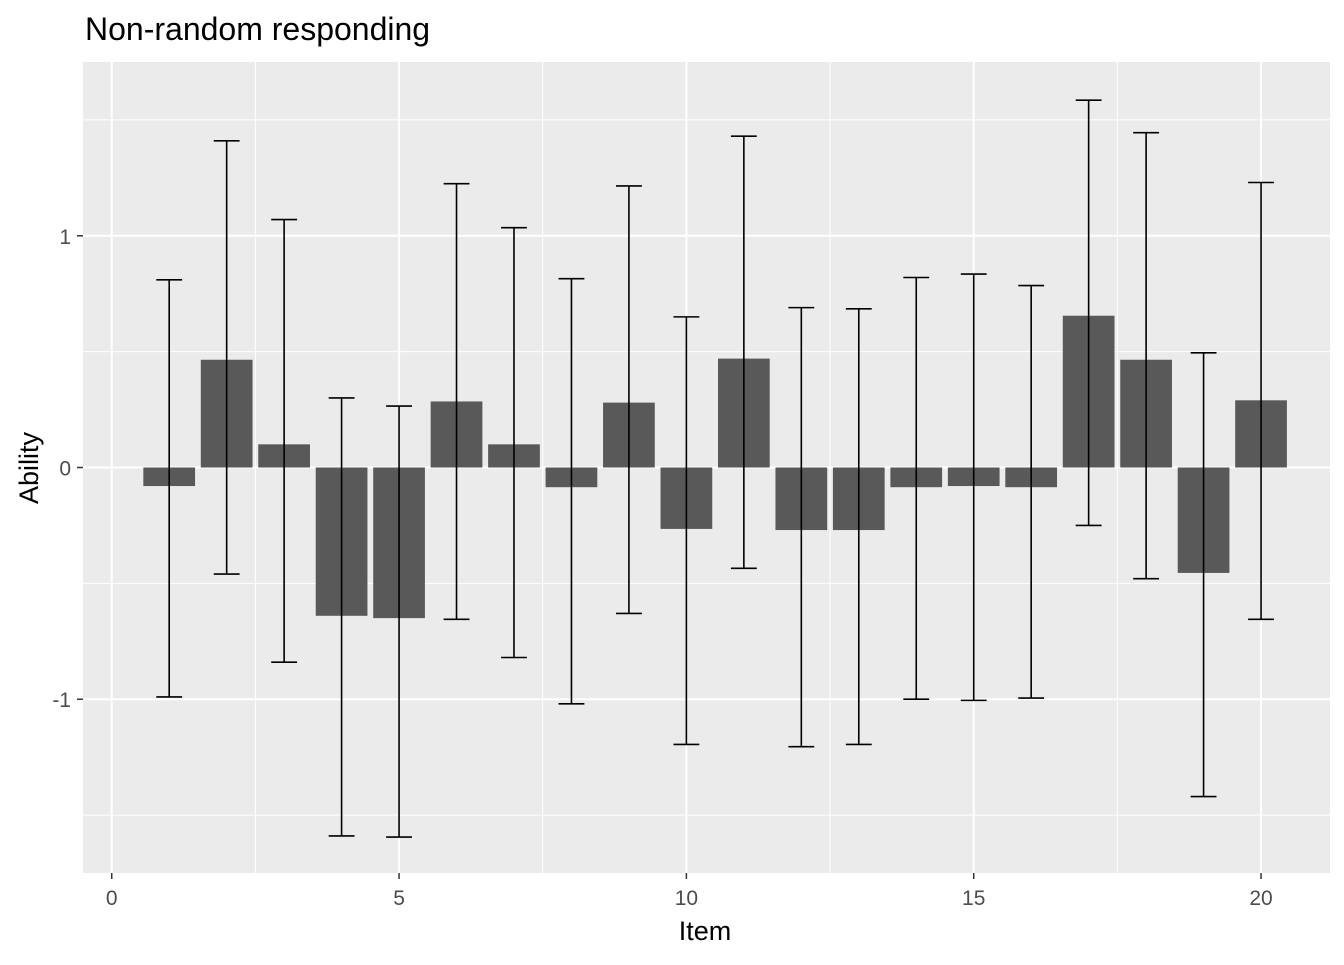 This screenshot has height=965, width=1344. Describe the element at coordinates (65, 237) in the screenshot. I see `y-tick-label: 1` at that location.